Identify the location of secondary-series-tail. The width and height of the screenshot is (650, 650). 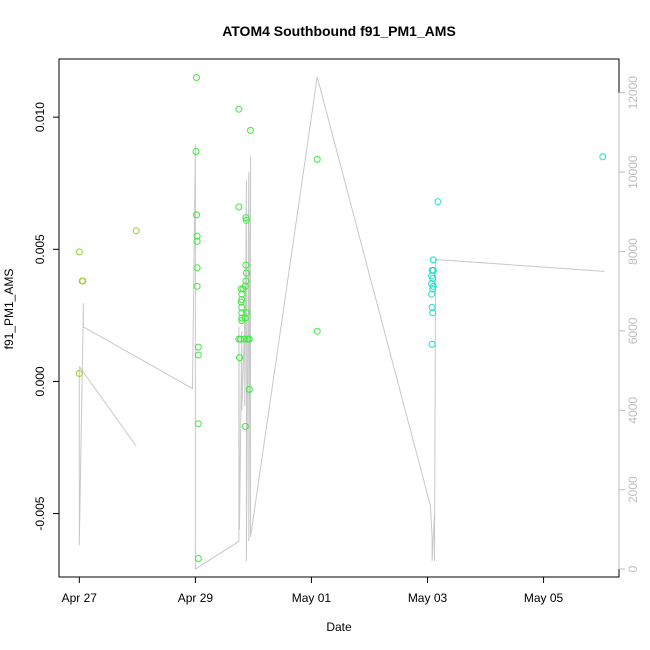
(107, 406).